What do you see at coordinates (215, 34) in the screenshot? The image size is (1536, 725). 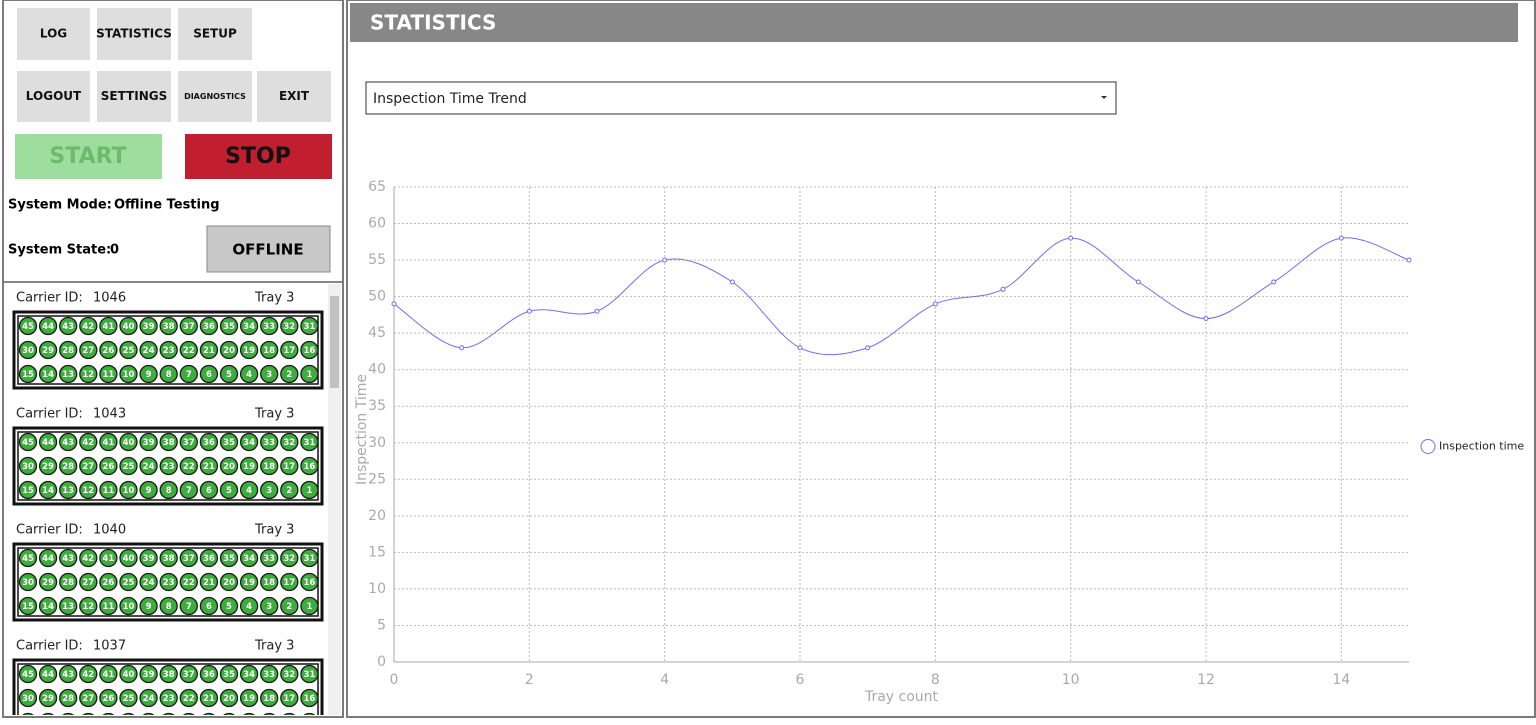 I see `menu-button: SETUP` at bounding box center [215, 34].